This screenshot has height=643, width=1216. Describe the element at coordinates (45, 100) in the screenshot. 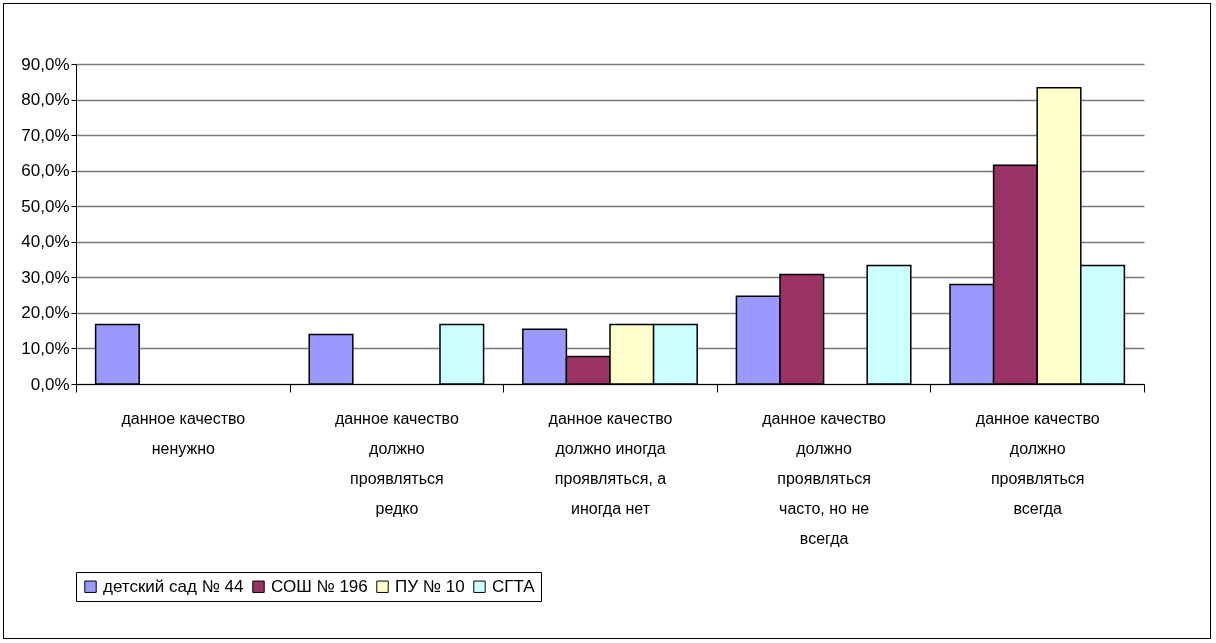

I see `y-tick-label: 80,0%` at that location.